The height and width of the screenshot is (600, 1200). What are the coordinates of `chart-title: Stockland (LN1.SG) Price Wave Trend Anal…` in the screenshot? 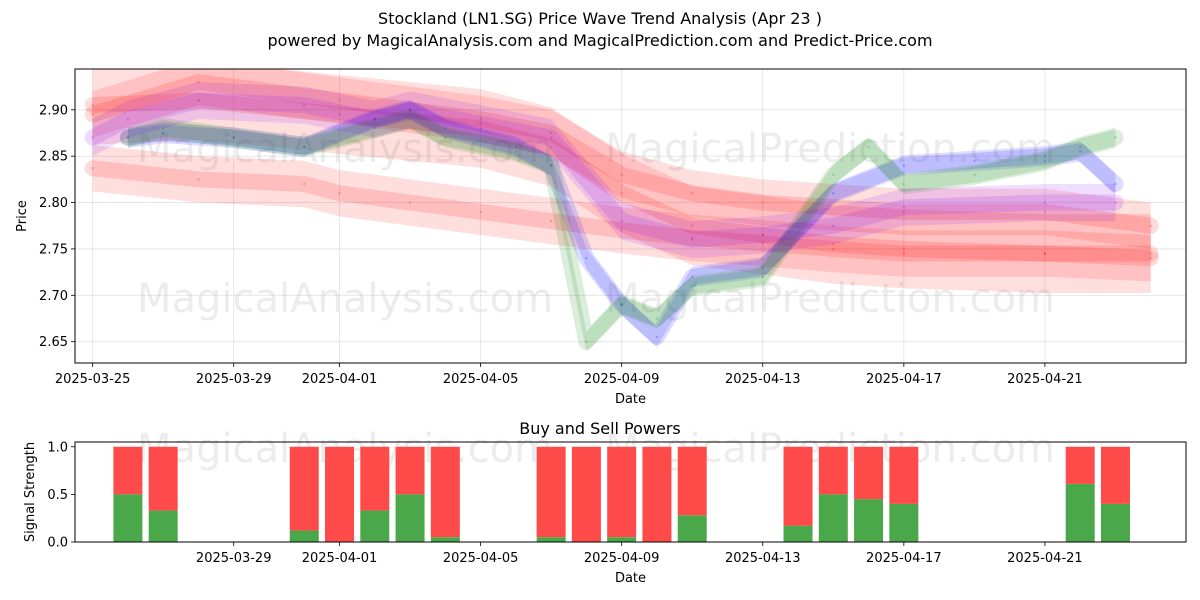 It's located at (600, 18).